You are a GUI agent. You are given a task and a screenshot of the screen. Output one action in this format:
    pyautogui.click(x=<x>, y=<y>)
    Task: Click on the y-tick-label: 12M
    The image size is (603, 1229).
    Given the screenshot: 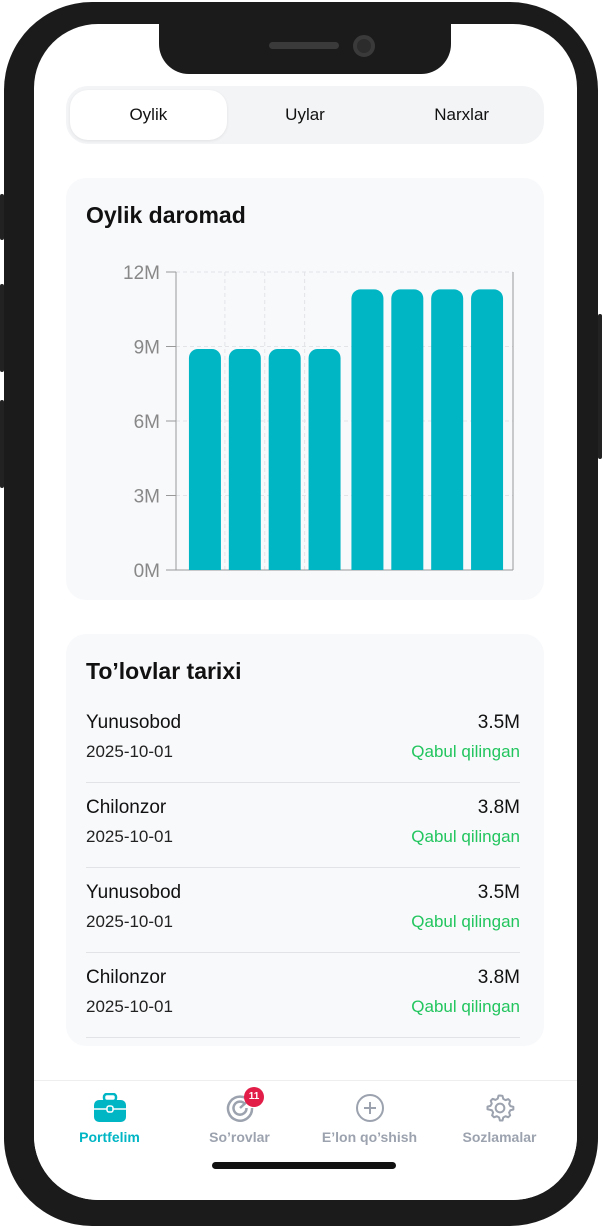 What is the action you would take?
    pyautogui.click(x=141, y=273)
    